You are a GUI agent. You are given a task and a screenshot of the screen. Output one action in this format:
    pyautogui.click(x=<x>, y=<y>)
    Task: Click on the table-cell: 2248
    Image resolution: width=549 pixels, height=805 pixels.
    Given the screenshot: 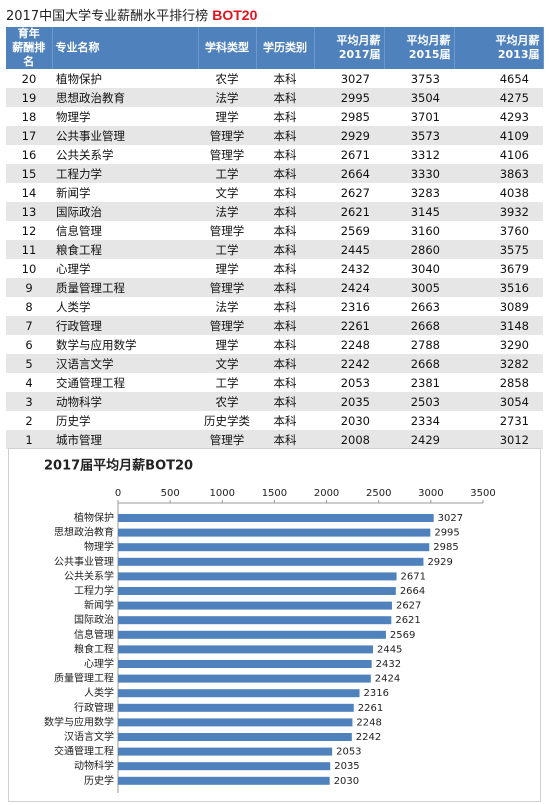 What is the action you would take?
    pyautogui.click(x=355, y=344)
    